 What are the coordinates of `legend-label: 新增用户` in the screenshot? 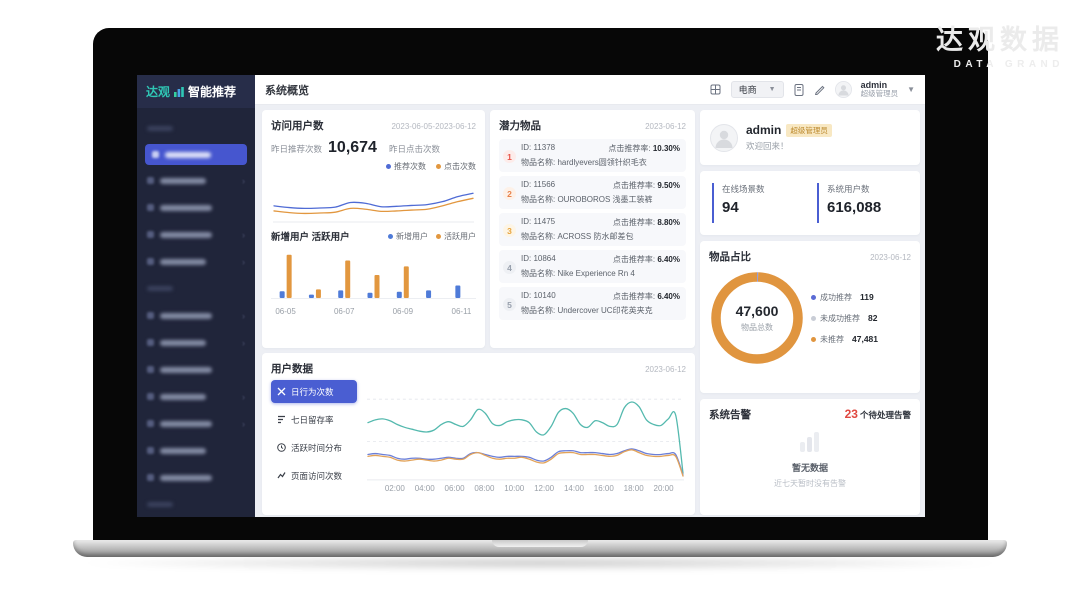 It's located at (412, 236).